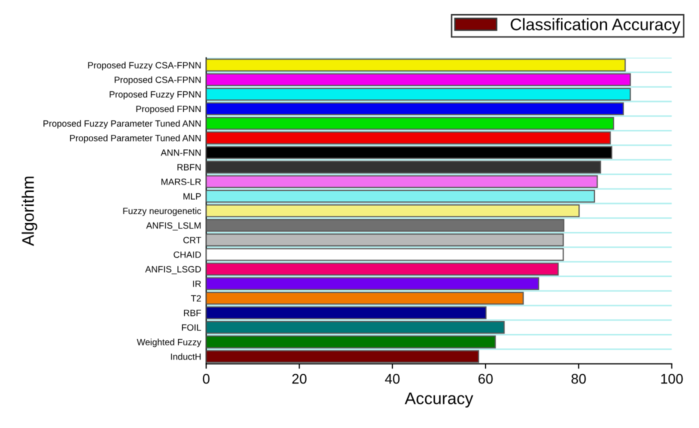  Describe the element at coordinates (595, 26) in the screenshot. I see `legend-label: Classification Accuracy` at that location.